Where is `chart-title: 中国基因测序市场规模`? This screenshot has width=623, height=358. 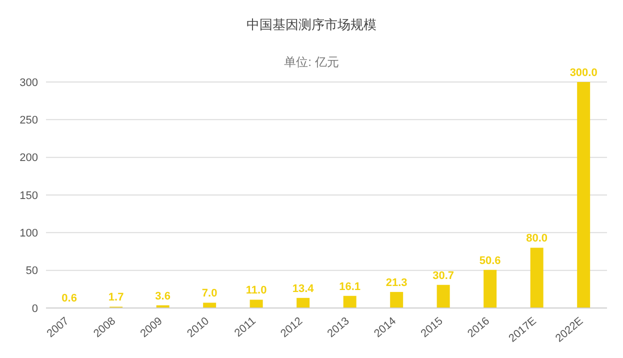 chart-title: 中国基因测序市场规模 is located at coordinates (312, 25).